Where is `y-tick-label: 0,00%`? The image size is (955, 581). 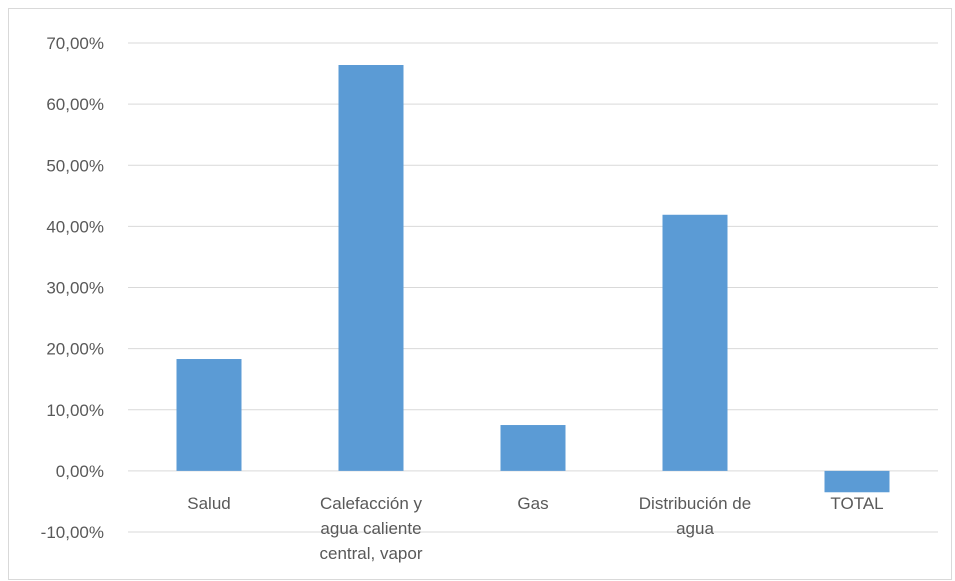
y-tick-label: 0,00% is located at coordinates (80, 471).